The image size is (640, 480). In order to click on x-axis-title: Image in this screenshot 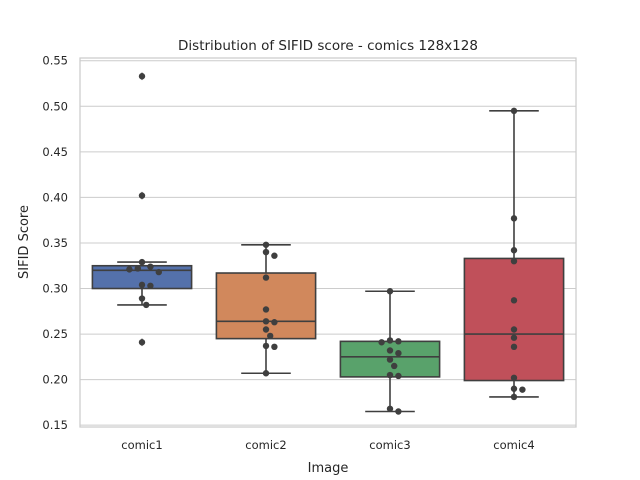, I will do `click(328, 468)`.